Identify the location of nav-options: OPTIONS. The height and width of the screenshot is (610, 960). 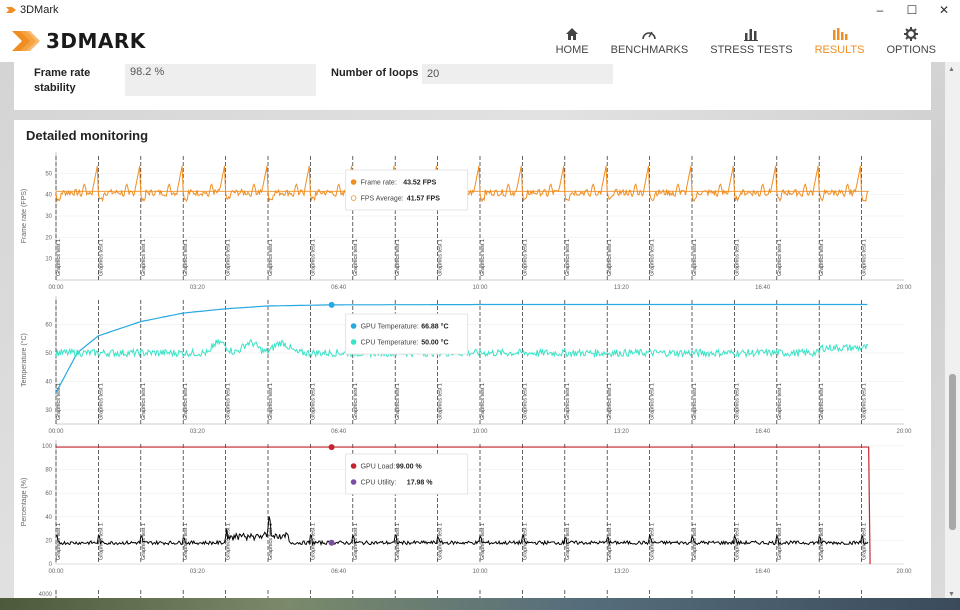
(911, 41).